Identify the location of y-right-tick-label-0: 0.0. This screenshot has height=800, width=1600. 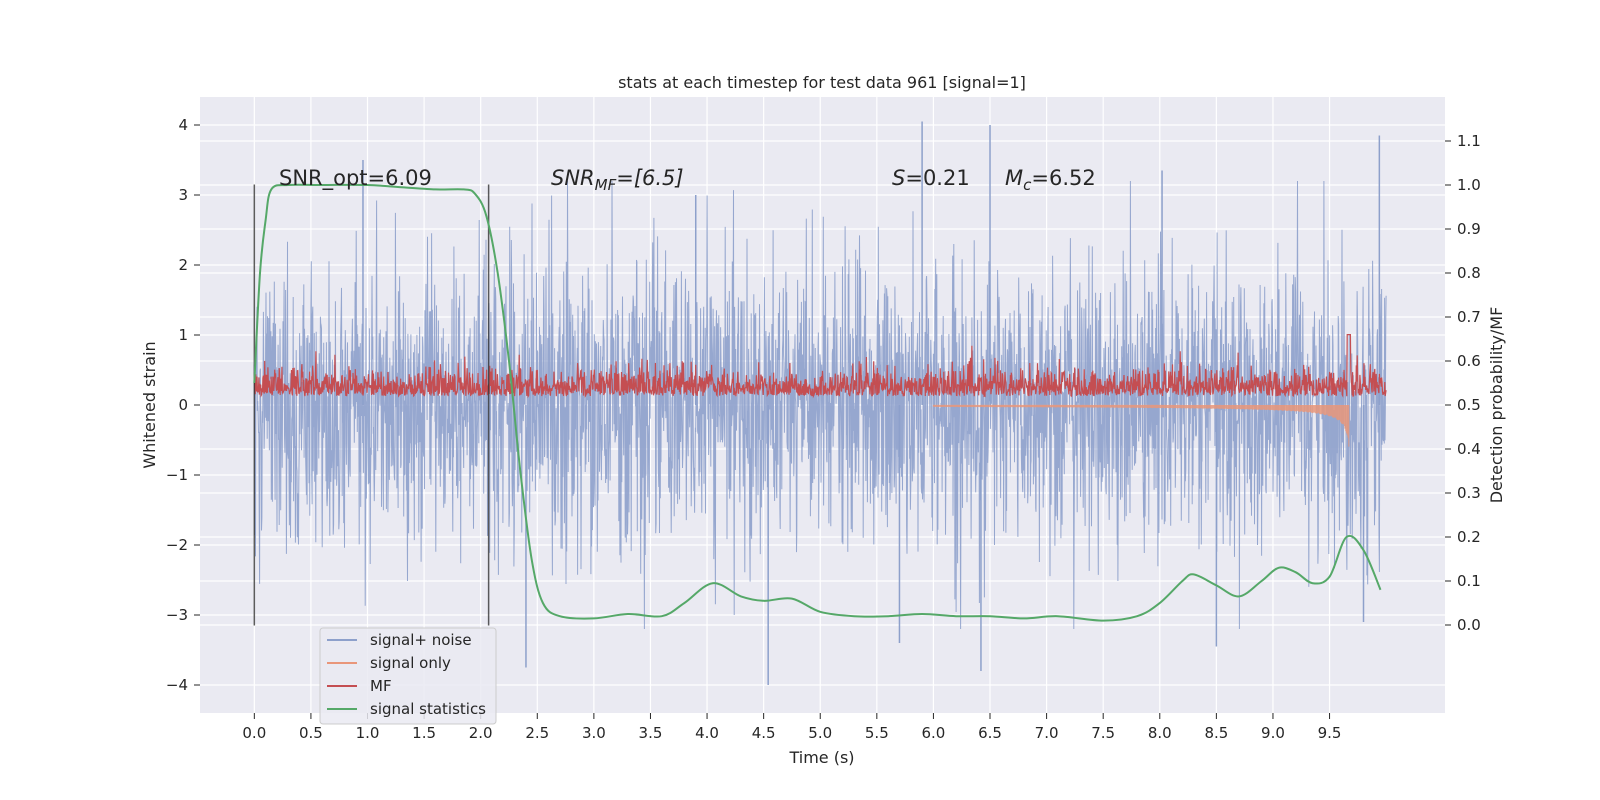
(1469, 625).